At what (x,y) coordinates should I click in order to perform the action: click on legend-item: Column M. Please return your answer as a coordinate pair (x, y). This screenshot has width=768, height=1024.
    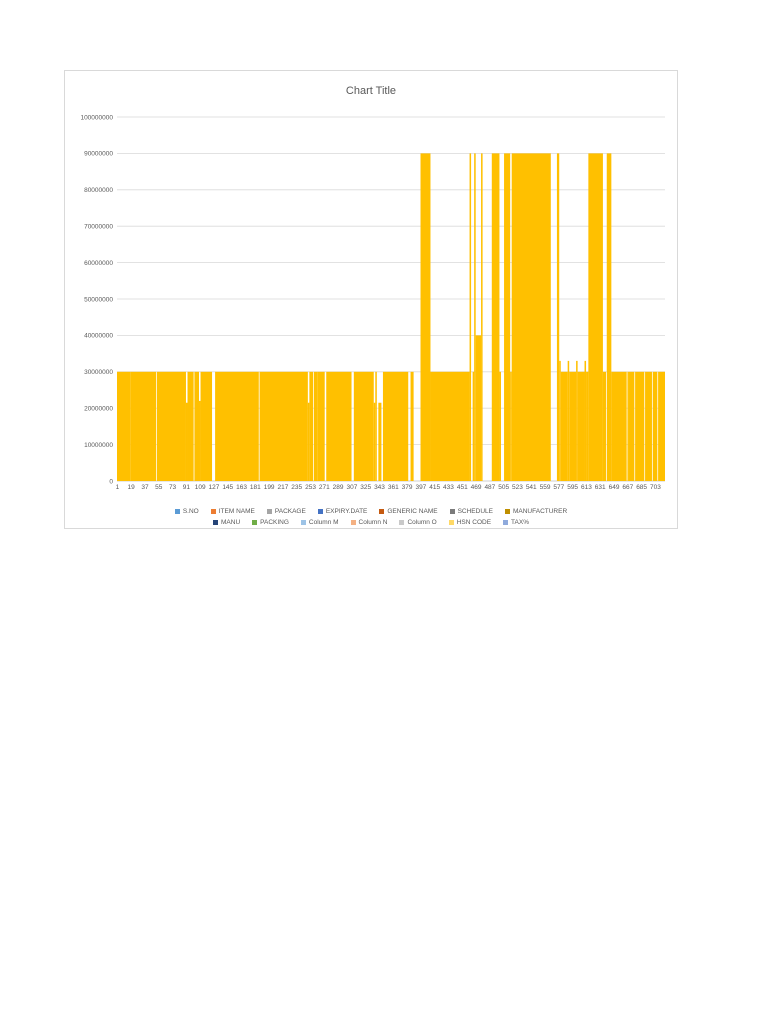
    Looking at the image, I should click on (319, 522).